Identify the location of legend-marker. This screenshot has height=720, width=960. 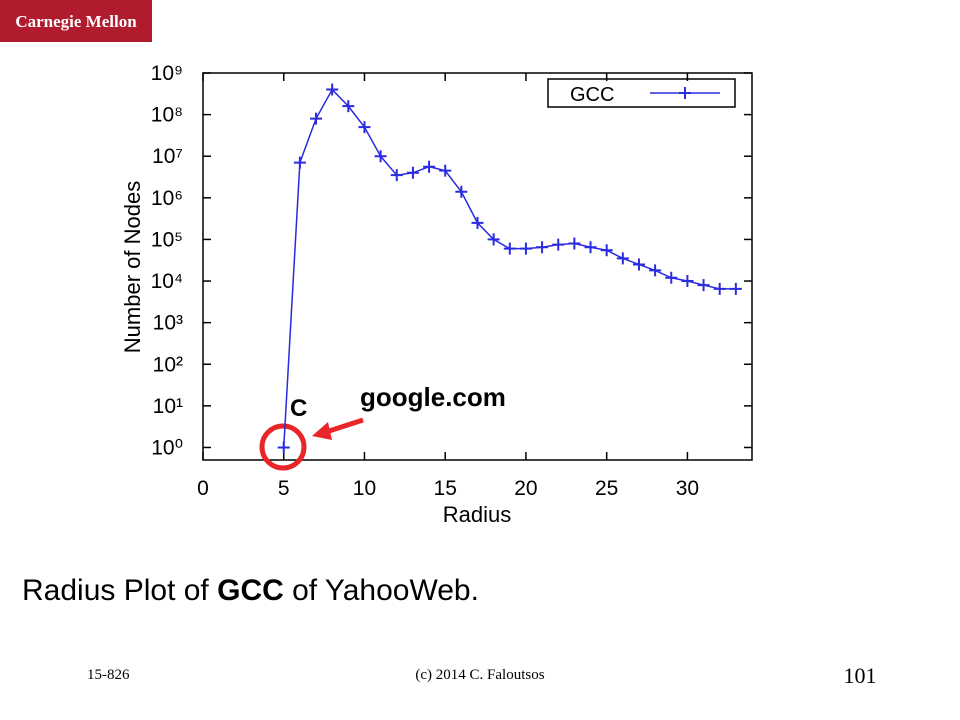
(685, 93).